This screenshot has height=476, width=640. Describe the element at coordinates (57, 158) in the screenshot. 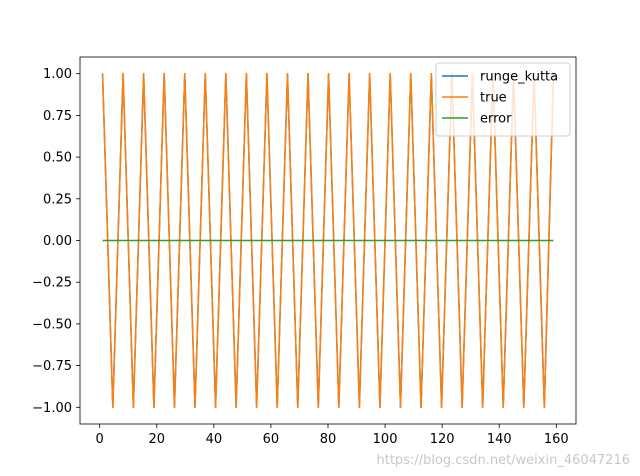

I see `y-tick-label: 0.50` at that location.